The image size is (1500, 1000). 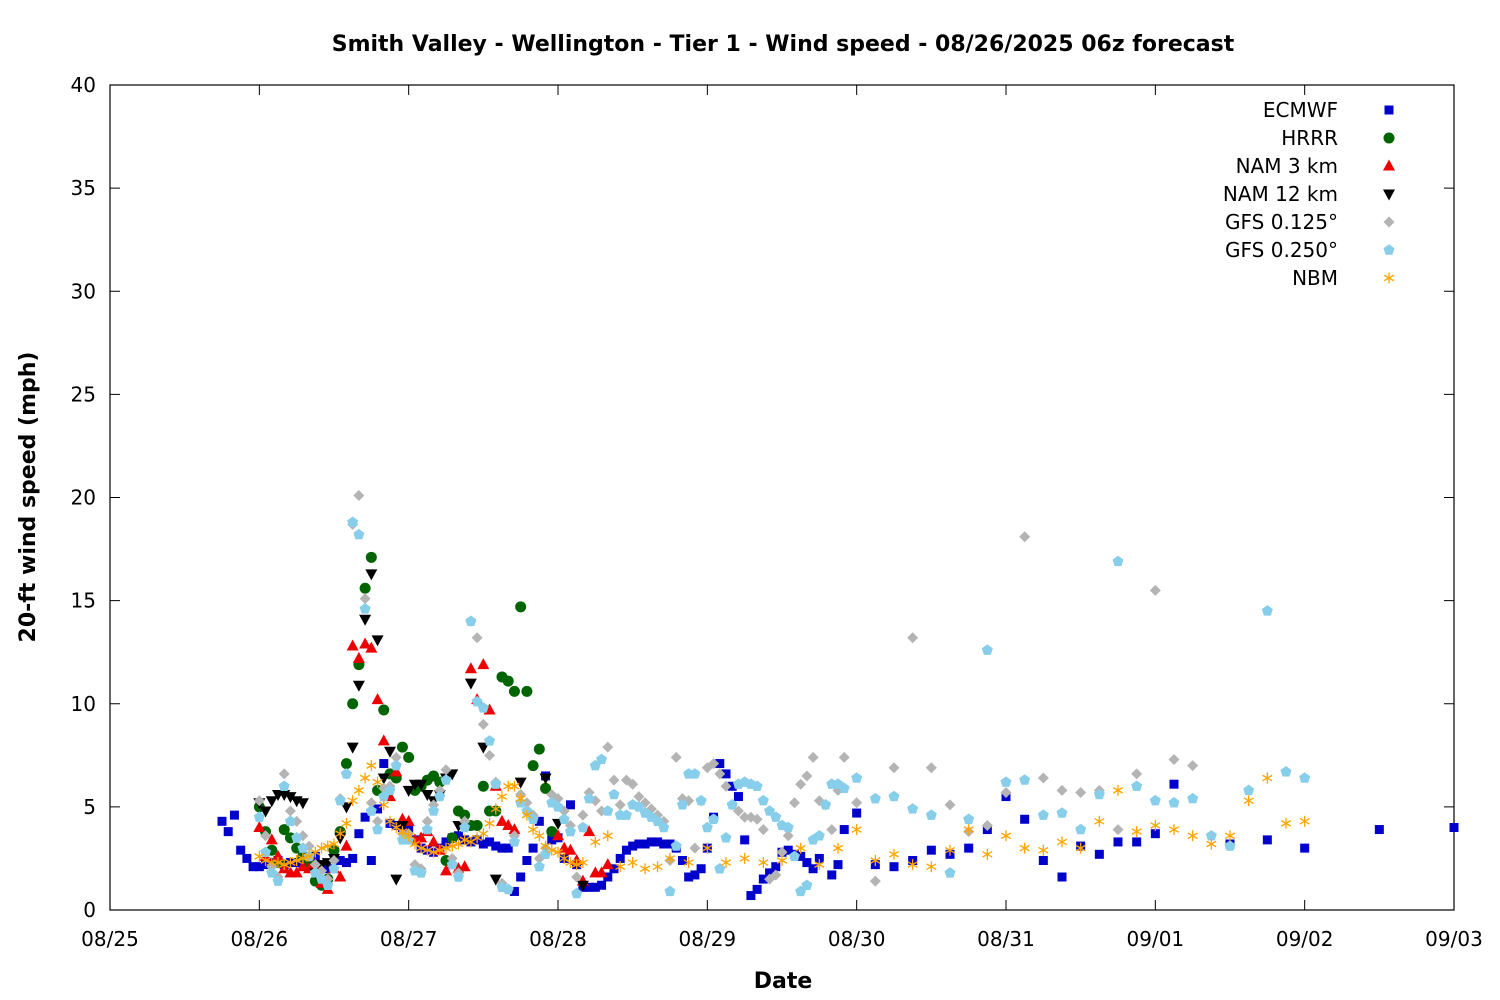 What do you see at coordinates (708, 939) in the screenshot?
I see `x-tick-label: 08/29` at bounding box center [708, 939].